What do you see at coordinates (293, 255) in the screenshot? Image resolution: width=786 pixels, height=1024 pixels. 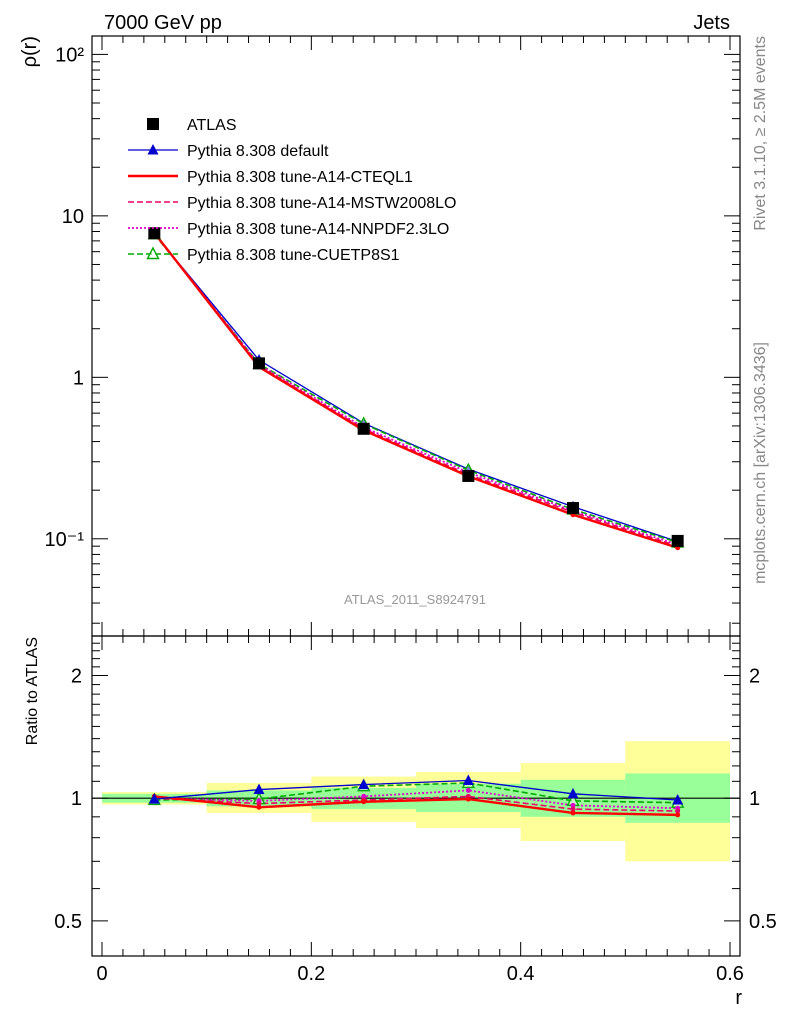 I see `legend-label: Pythia 8.308 tune-CUETP8S1` at bounding box center [293, 255].